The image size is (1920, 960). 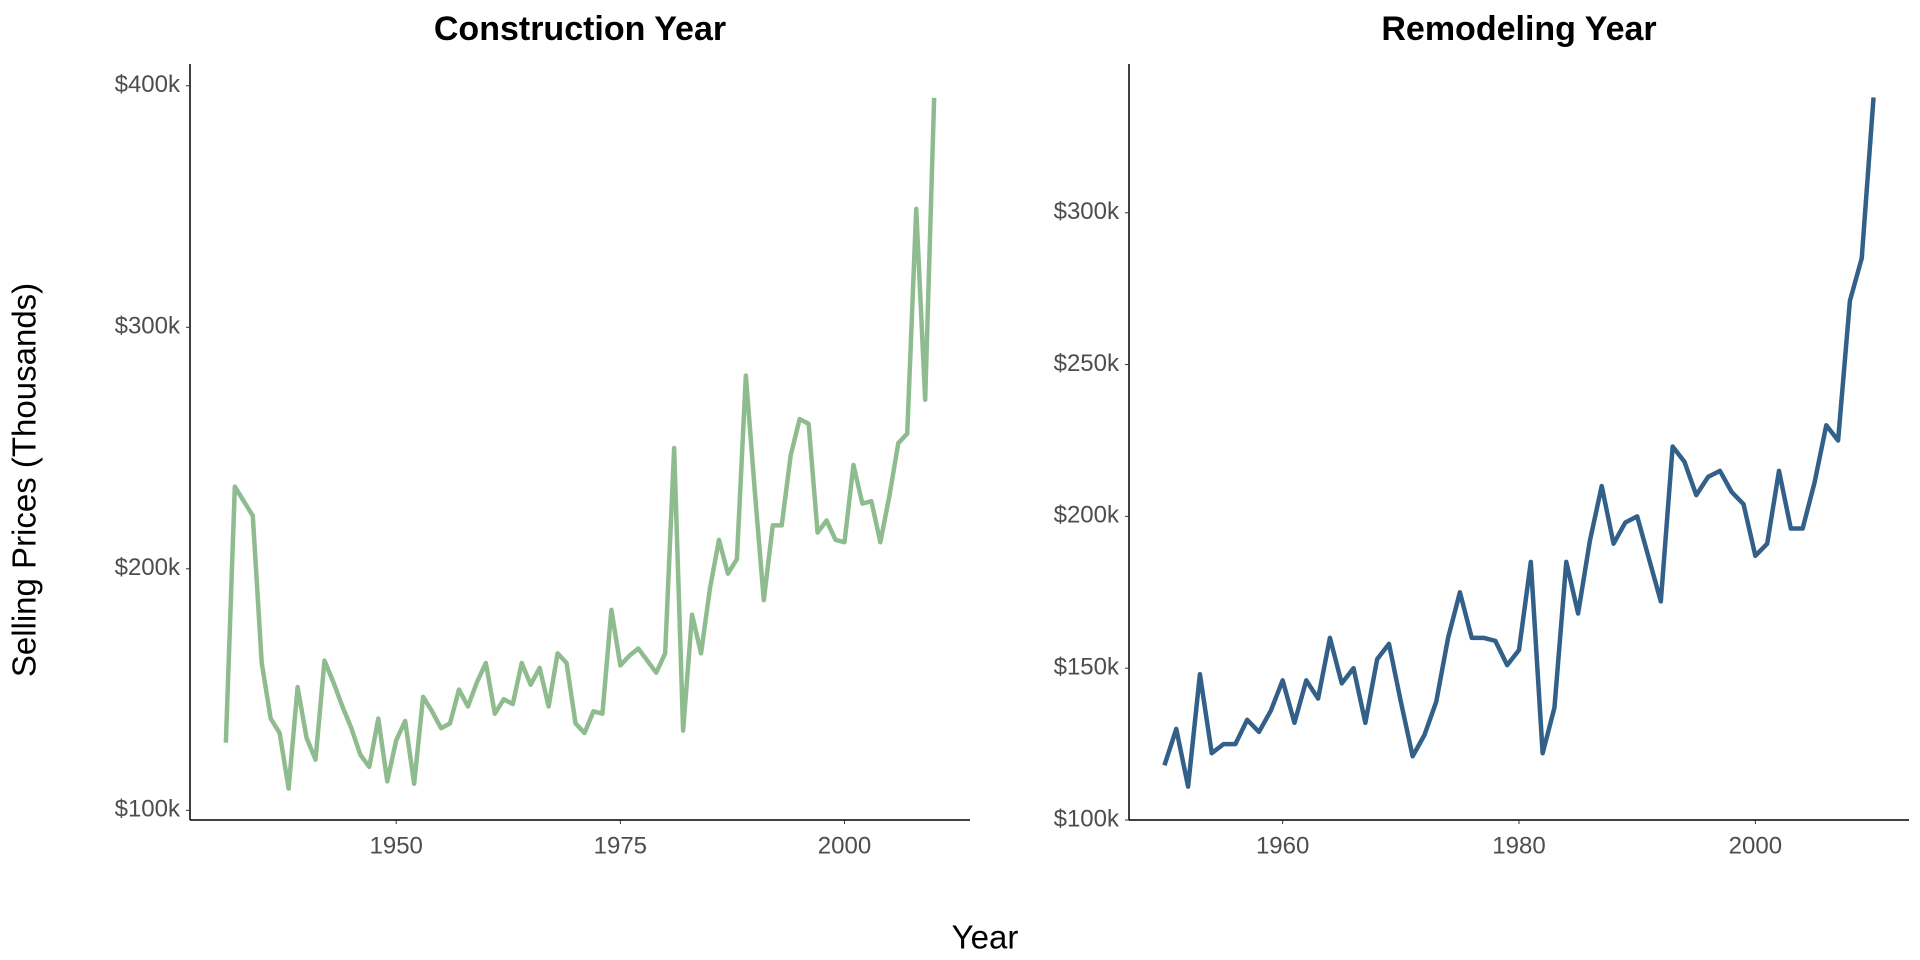 I want to click on y-tick-label: $250k, so click(x=1087, y=363).